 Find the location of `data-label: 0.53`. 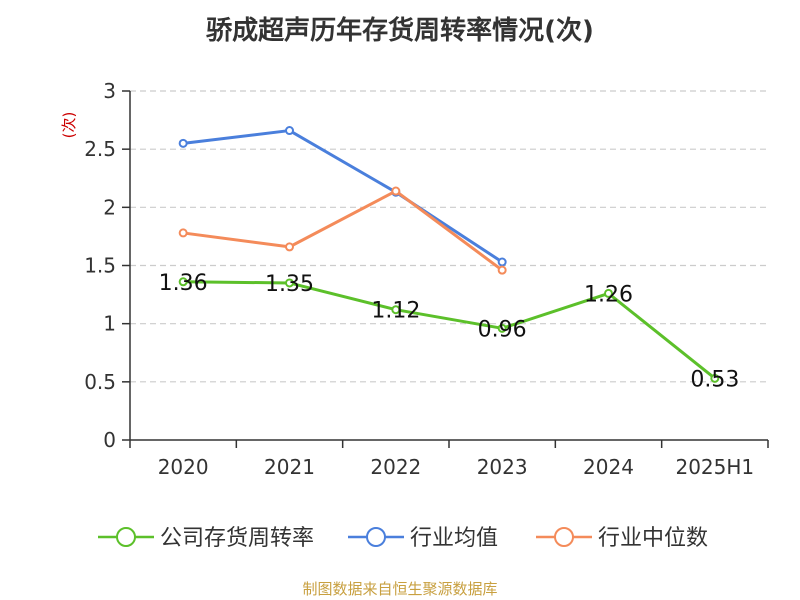

data-label: 0.53 is located at coordinates (714, 379).